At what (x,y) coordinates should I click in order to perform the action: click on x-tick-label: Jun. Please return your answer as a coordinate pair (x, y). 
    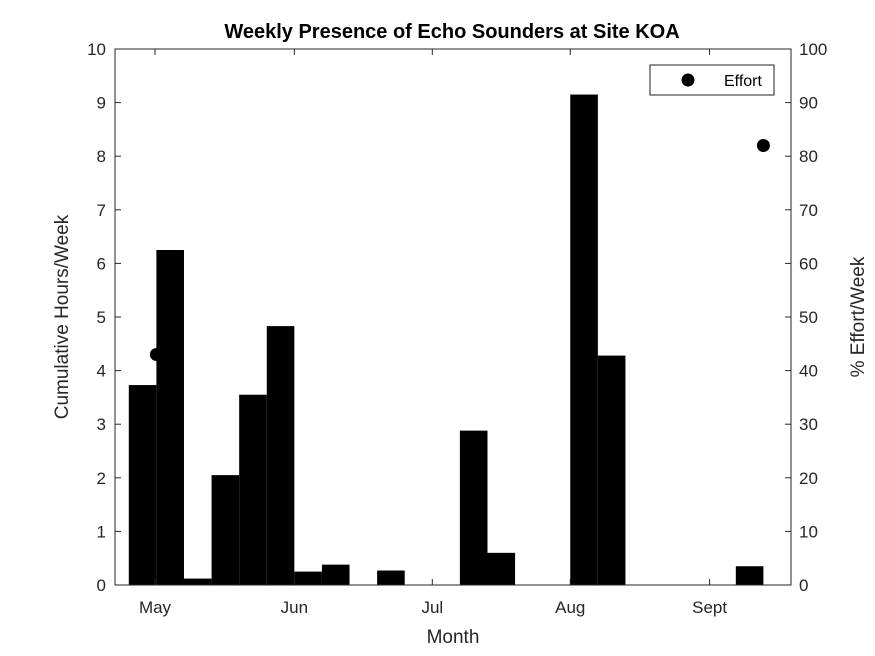
    Looking at the image, I should click on (294, 607).